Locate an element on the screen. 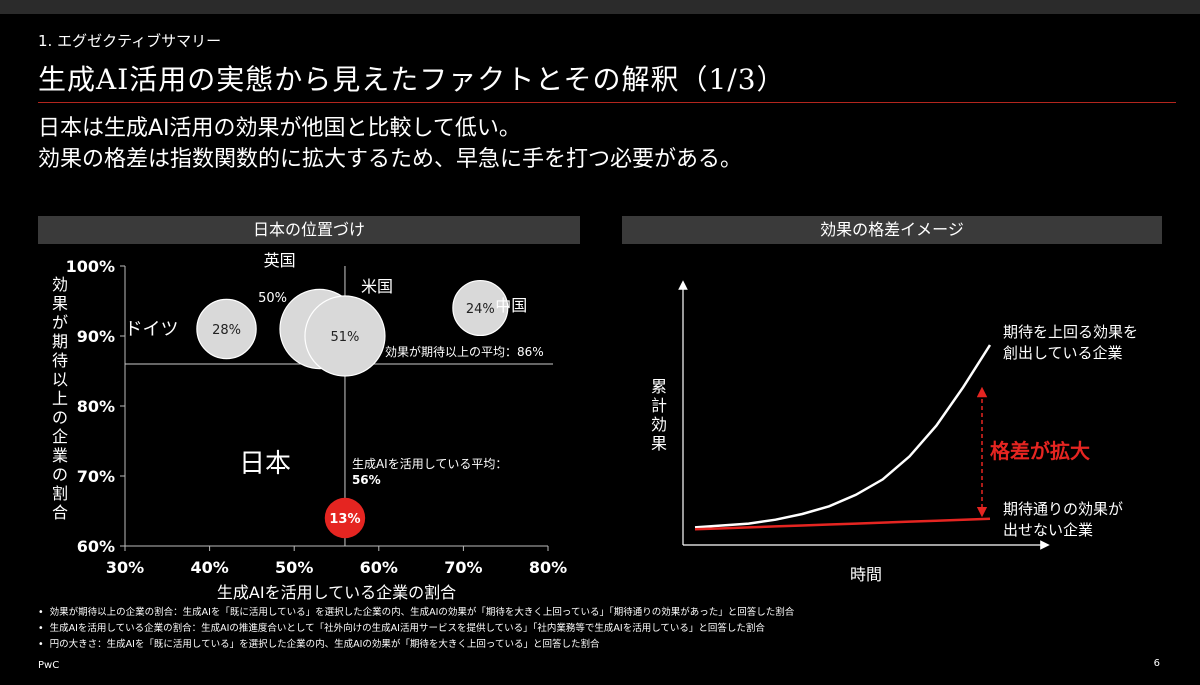 This screenshot has height=685, width=1200. bubble-value-label: 51% is located at coordinates (345, 337).